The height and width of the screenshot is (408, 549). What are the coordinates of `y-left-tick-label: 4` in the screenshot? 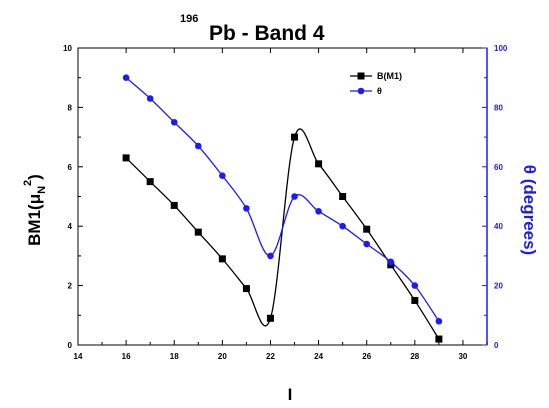 It's located at (70, 226).